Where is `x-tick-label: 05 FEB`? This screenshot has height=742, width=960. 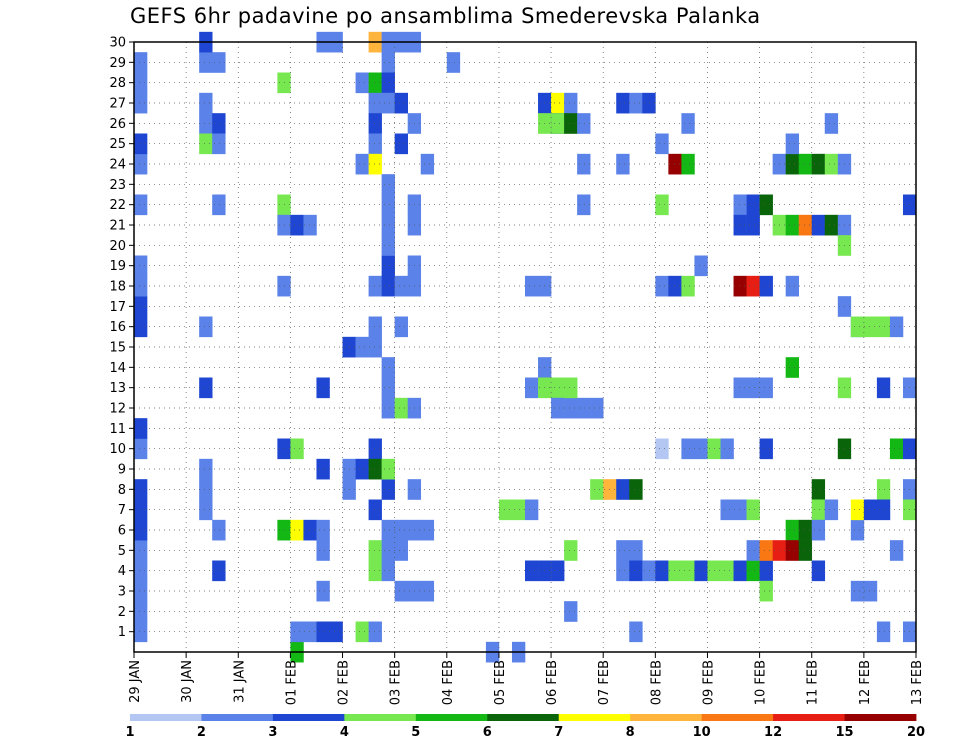 x-tick-label: 05 FEB is located at coordinates (500, 682).